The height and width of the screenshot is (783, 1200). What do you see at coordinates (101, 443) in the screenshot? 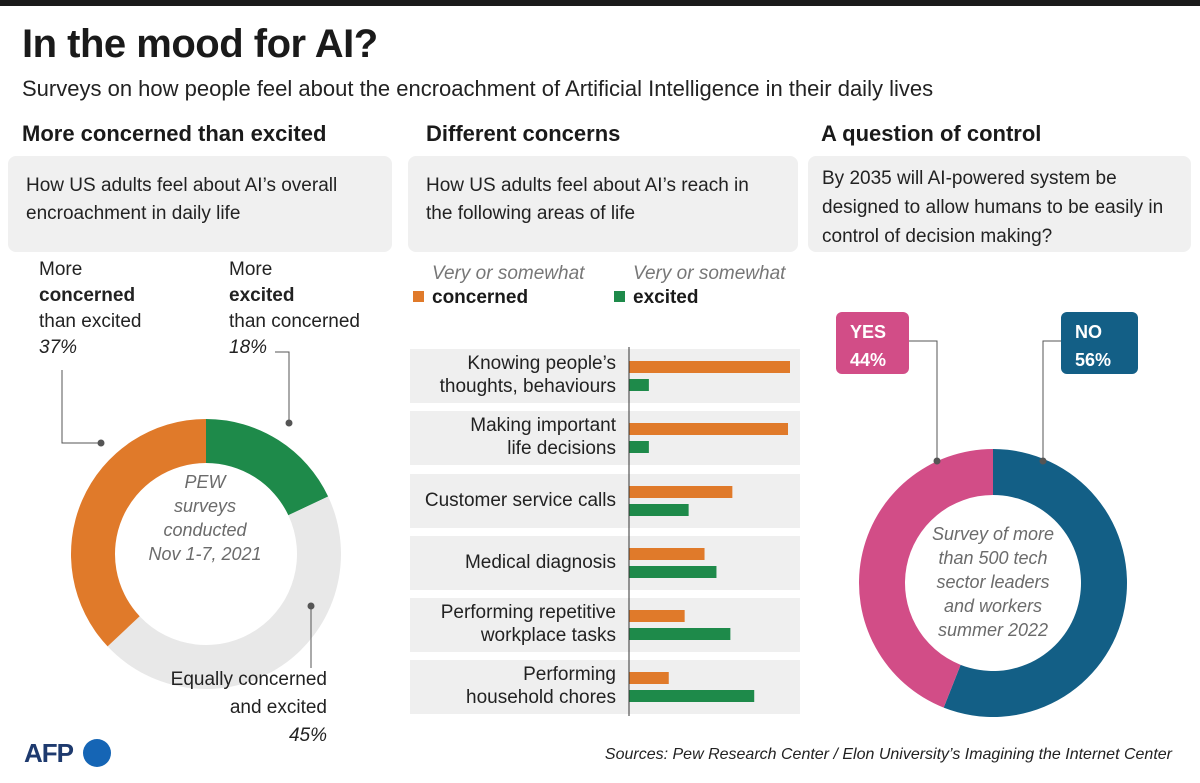
I see `leader-concerned-dot` at bounding box center [101, 443].